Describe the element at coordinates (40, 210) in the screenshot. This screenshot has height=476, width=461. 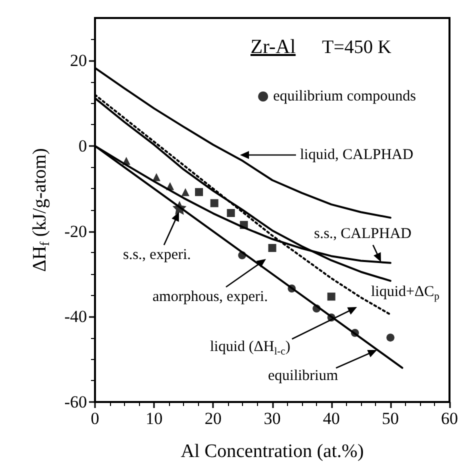
I see `y-axis-title: ΔHf (kJ/g-atom)` at that location.